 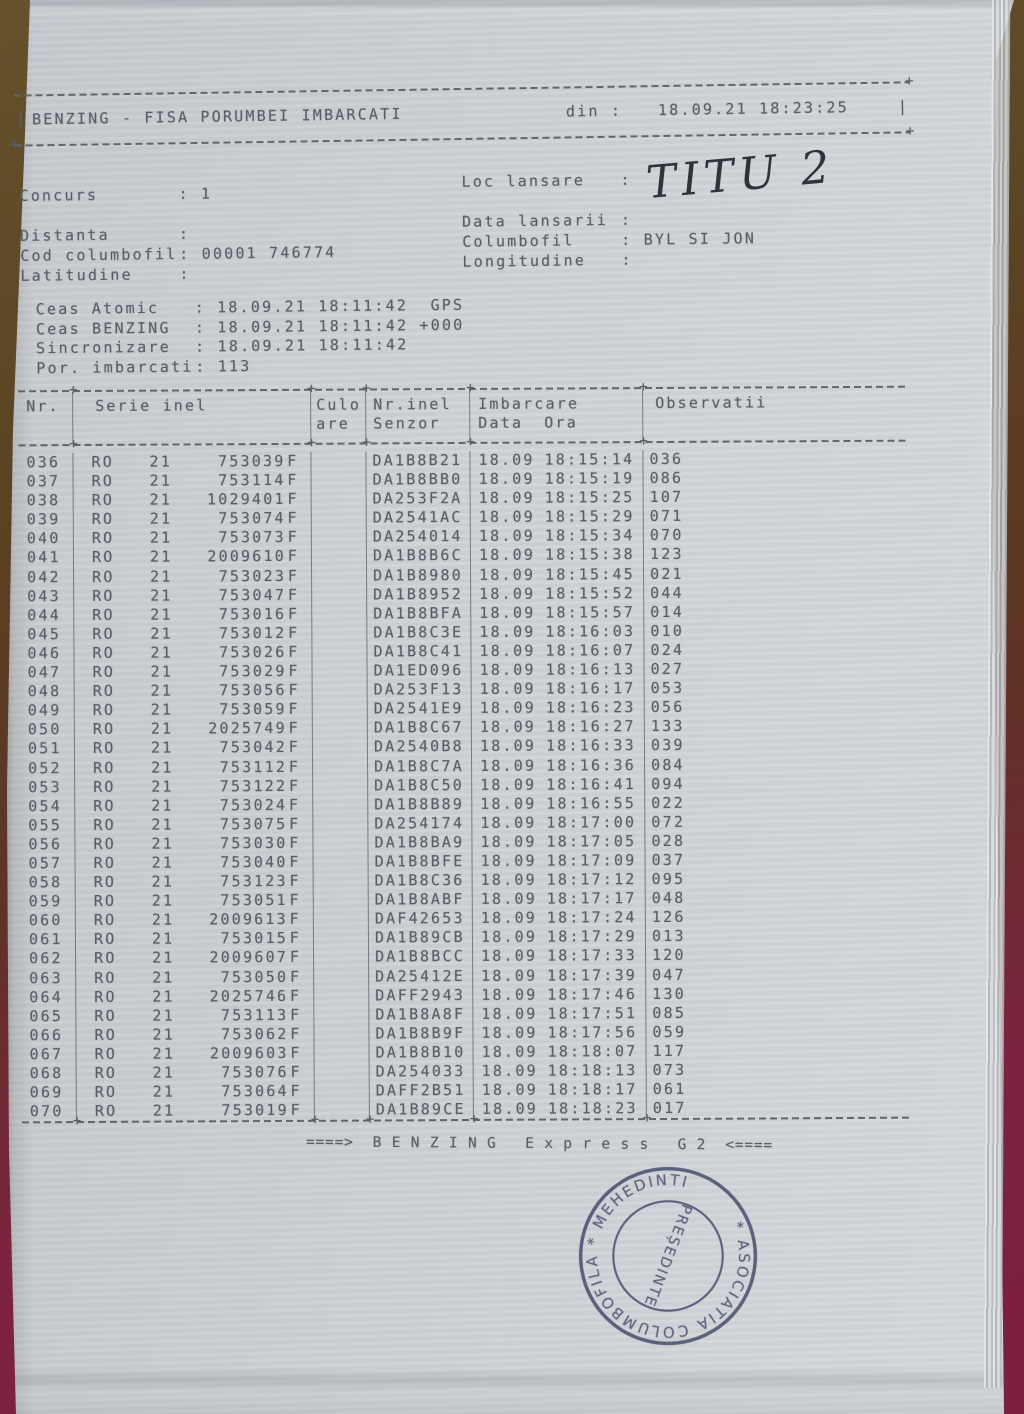 What do you see at coordinates (49, 1093) in the screenshot?
I see `cell-nr: 069` at bounding box center [49, 1093].